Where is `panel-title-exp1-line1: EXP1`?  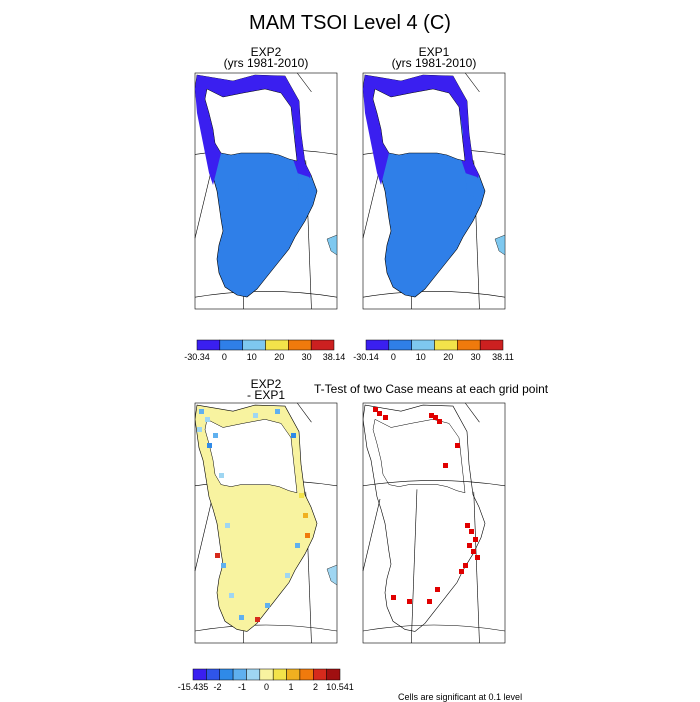
panel-title-exp1-line1: EXP1 is located at coordinates (434, 52).